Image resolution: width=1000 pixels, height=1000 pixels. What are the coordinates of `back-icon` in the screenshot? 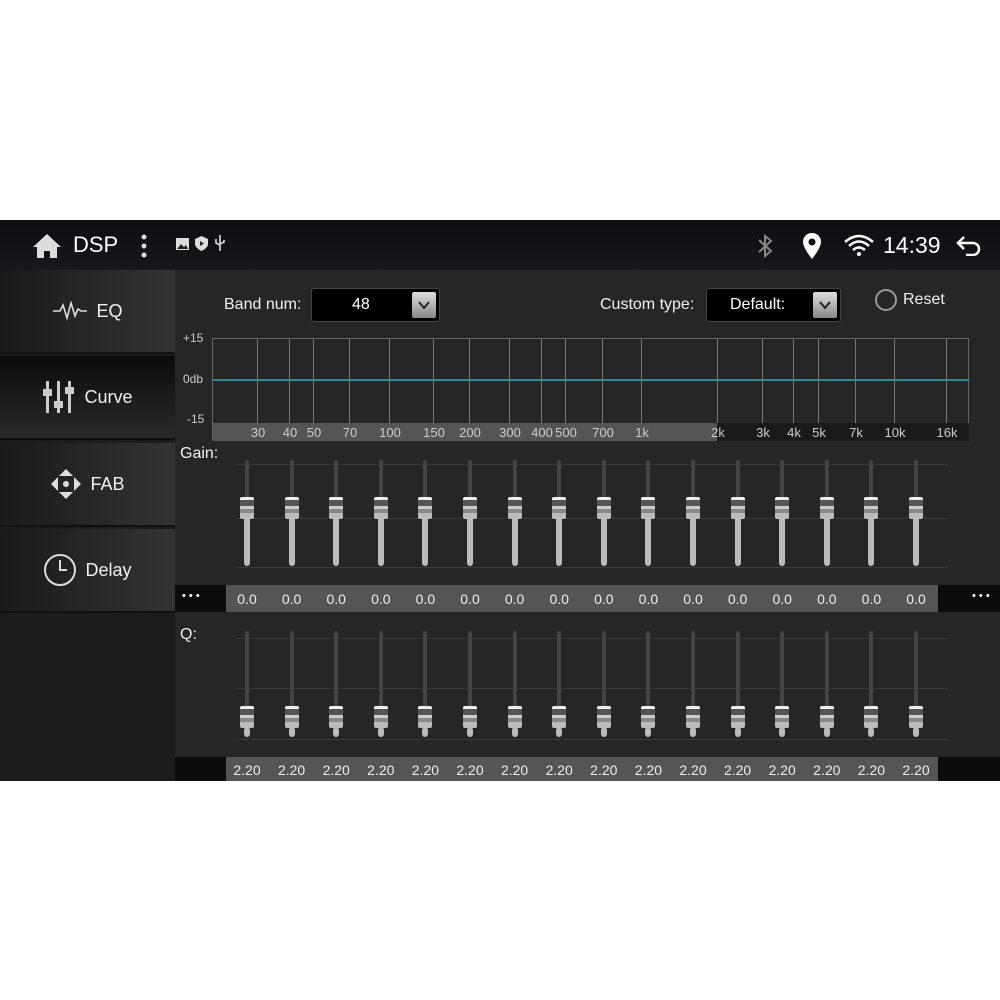 It's located at (969, 245).